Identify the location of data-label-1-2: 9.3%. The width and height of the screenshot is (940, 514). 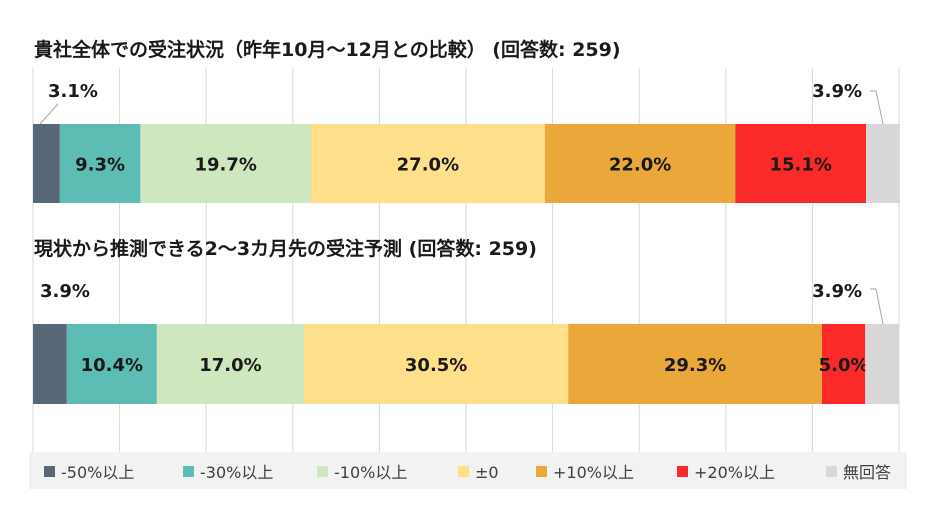
(100, 165).